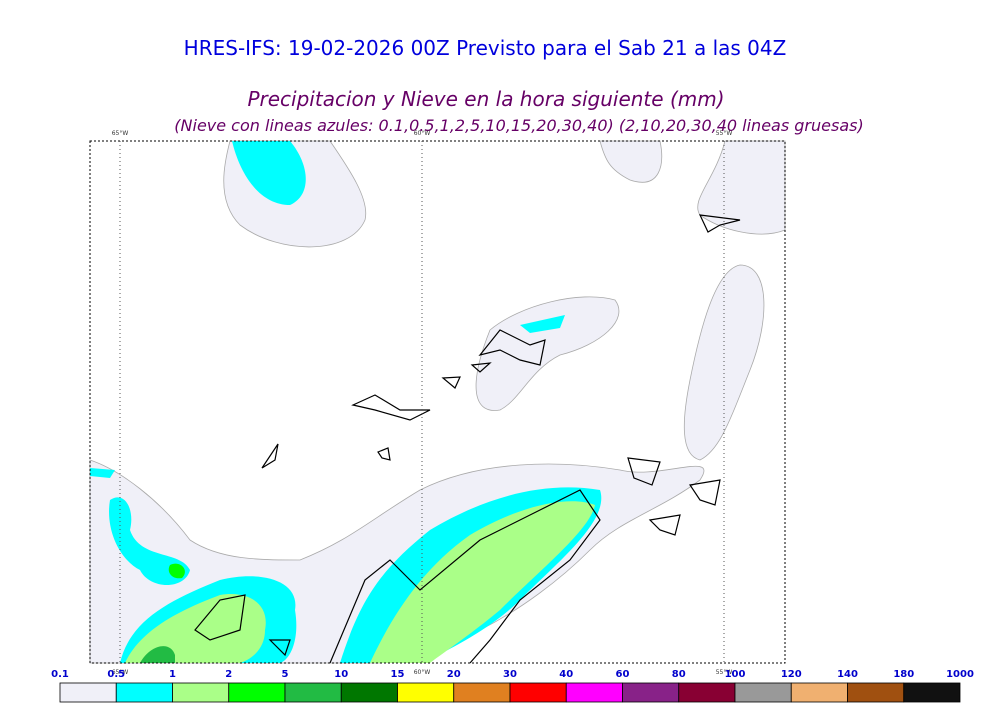  I want to click on level-label: 10, so click(341, 674).